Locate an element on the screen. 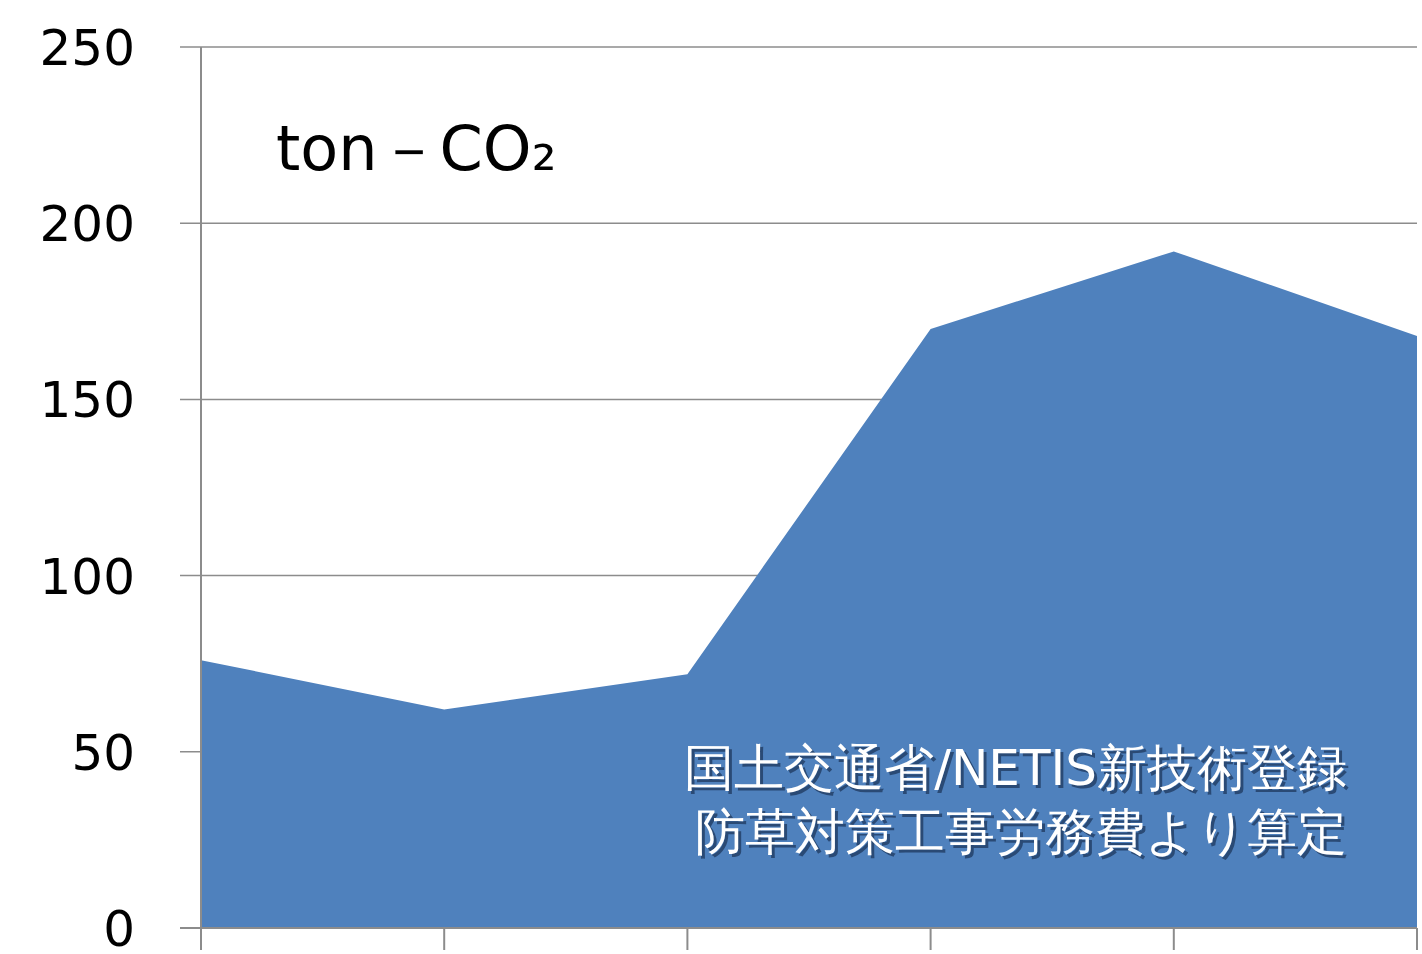 Image resolution: width=1422 pixels, height=954 pixels. y-tick-label: 0 is located at coordinates (119, 927).